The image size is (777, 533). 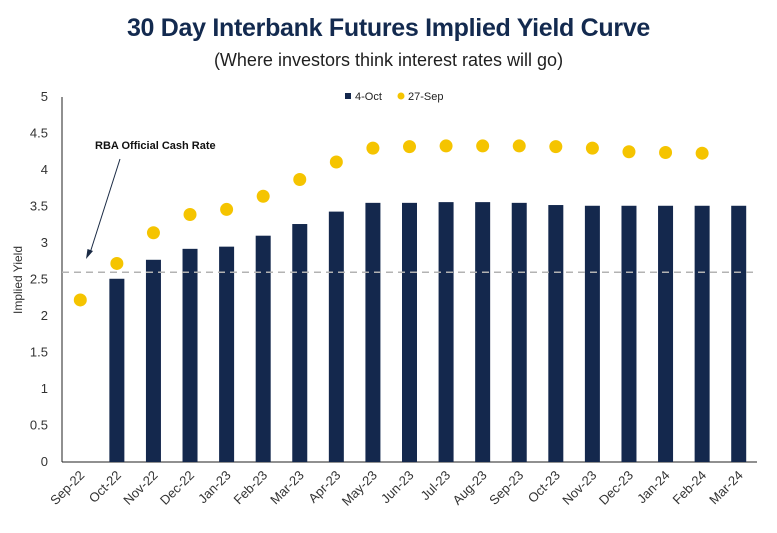 I want to click on y-tick-label: 0, so click(x=44, y=461).